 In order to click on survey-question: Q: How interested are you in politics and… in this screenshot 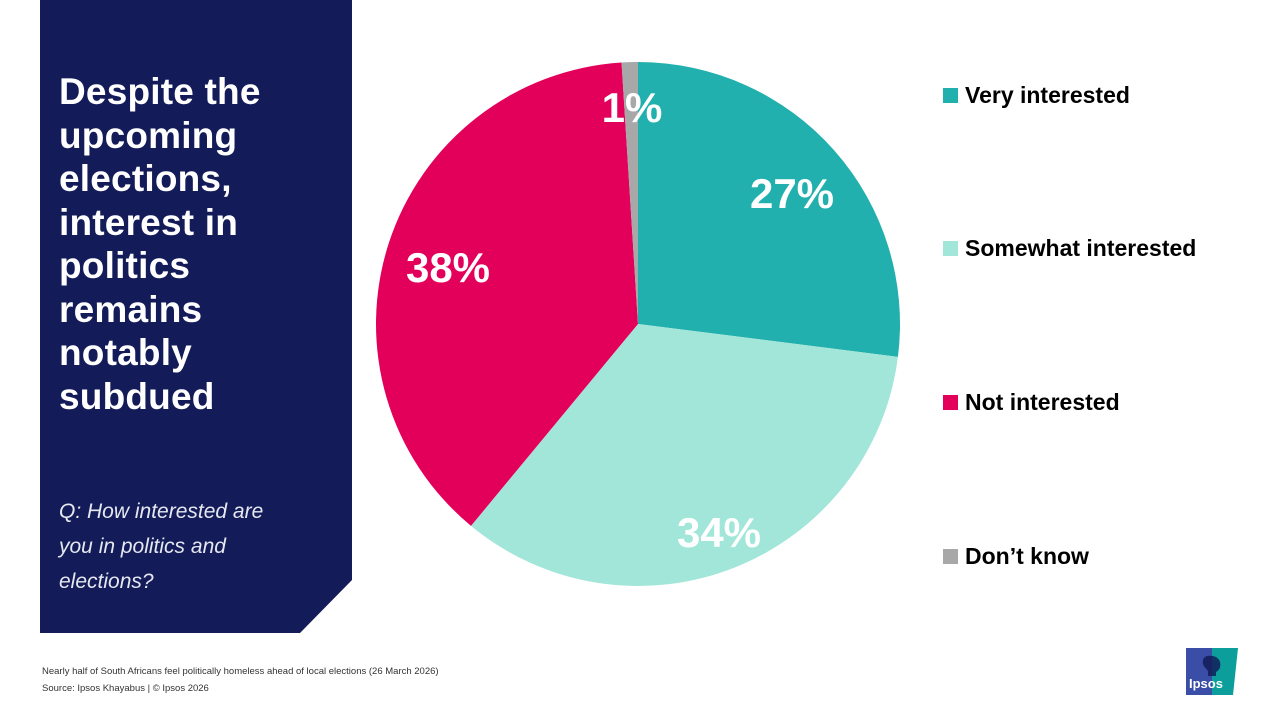, I will do `click(189, 546)`.